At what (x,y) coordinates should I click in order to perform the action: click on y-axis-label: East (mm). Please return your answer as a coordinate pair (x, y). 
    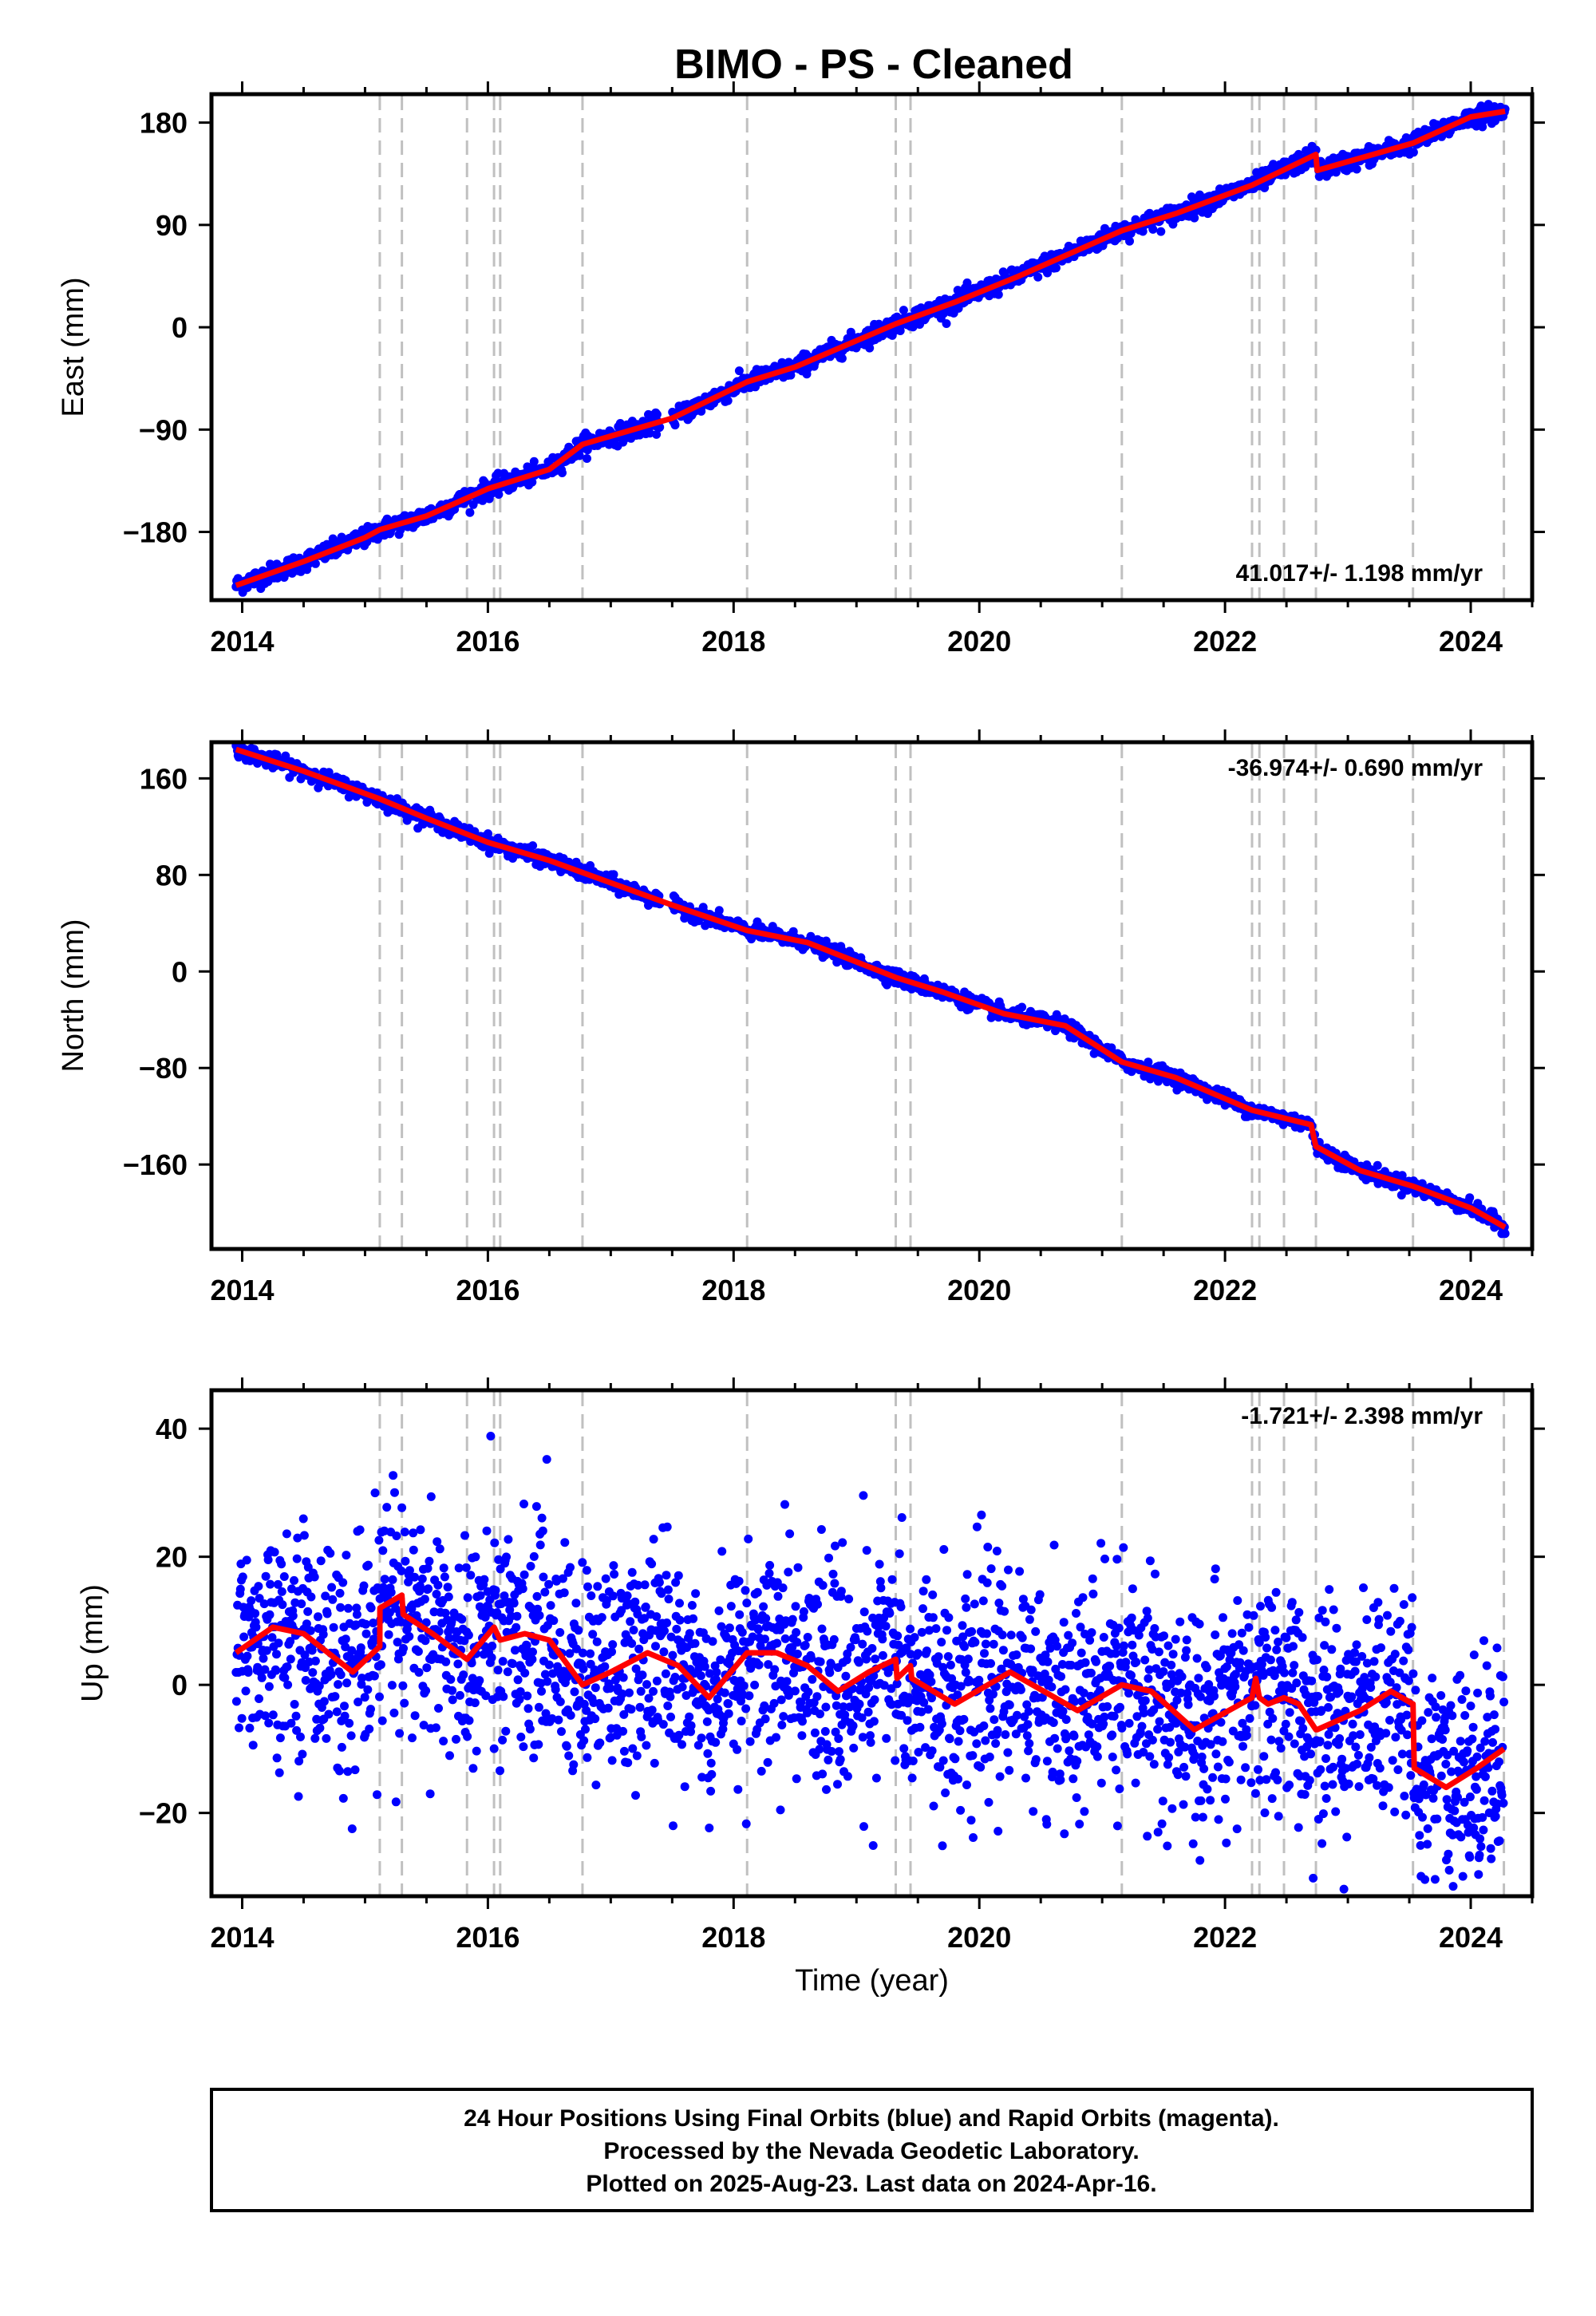
    Looking at the image, I should click on (73, 347).